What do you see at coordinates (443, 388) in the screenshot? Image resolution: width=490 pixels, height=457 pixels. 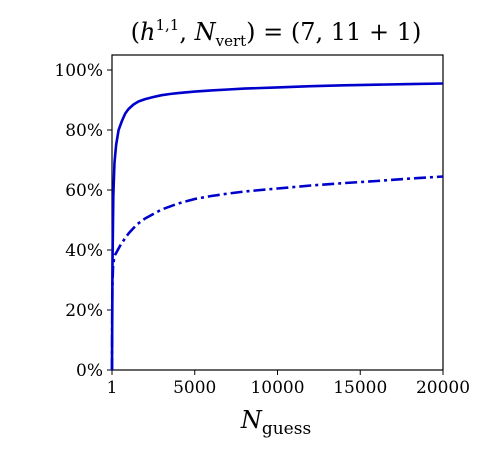 I see `x-tick-label: 20000` at bounding box center [443, 388].